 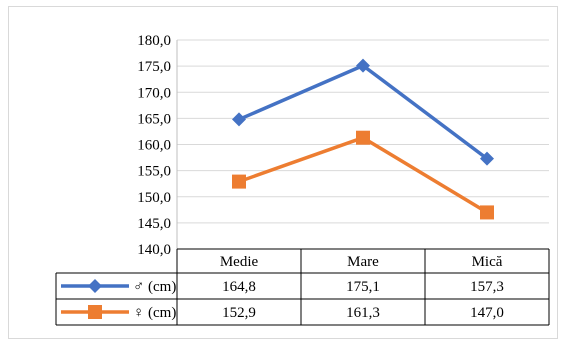 What do you see at coordinates (487, 313) in the screenshot?
I see `table-value-cell: 147,0` at bounding box center [487, 313].